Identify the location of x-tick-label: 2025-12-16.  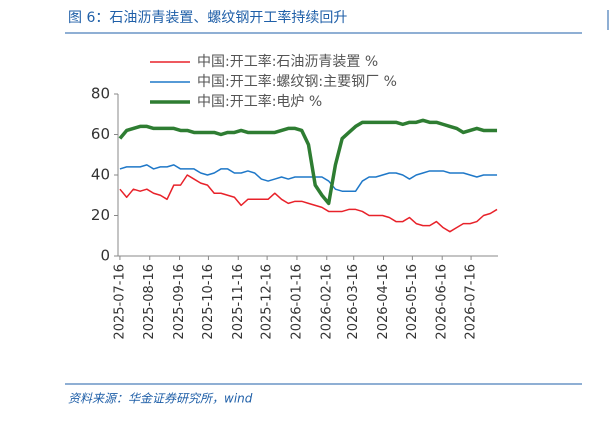
(267, 302).